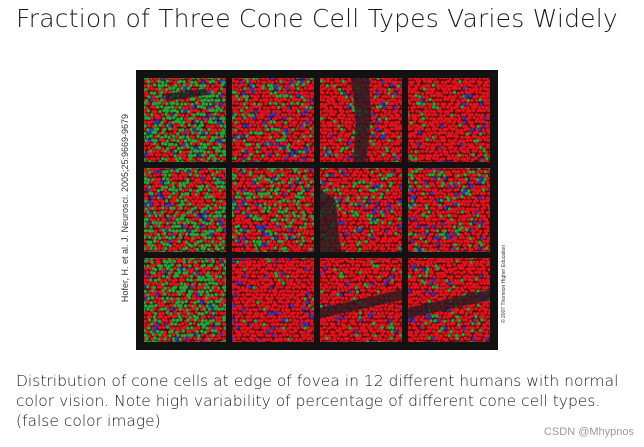 Image resolution: width=644 pixels, height=447 pixels. Describe the element at coordinates (588, 432) in the screenshot. I see `watermark: CSDN @Mhypnos` at that location.